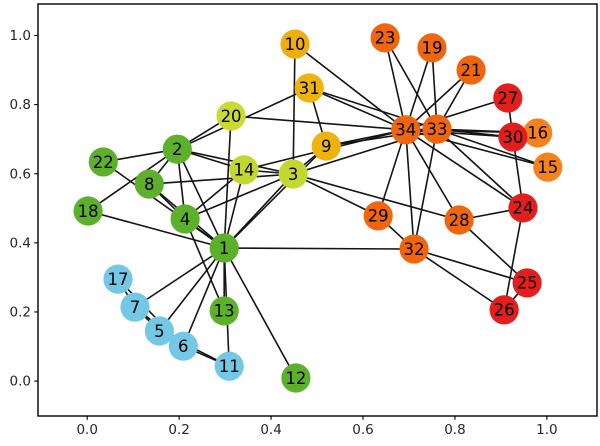 The width and height of the screenshot is (600, 446). I want to click on graph-node-label-27: 27, so click(507, 98).